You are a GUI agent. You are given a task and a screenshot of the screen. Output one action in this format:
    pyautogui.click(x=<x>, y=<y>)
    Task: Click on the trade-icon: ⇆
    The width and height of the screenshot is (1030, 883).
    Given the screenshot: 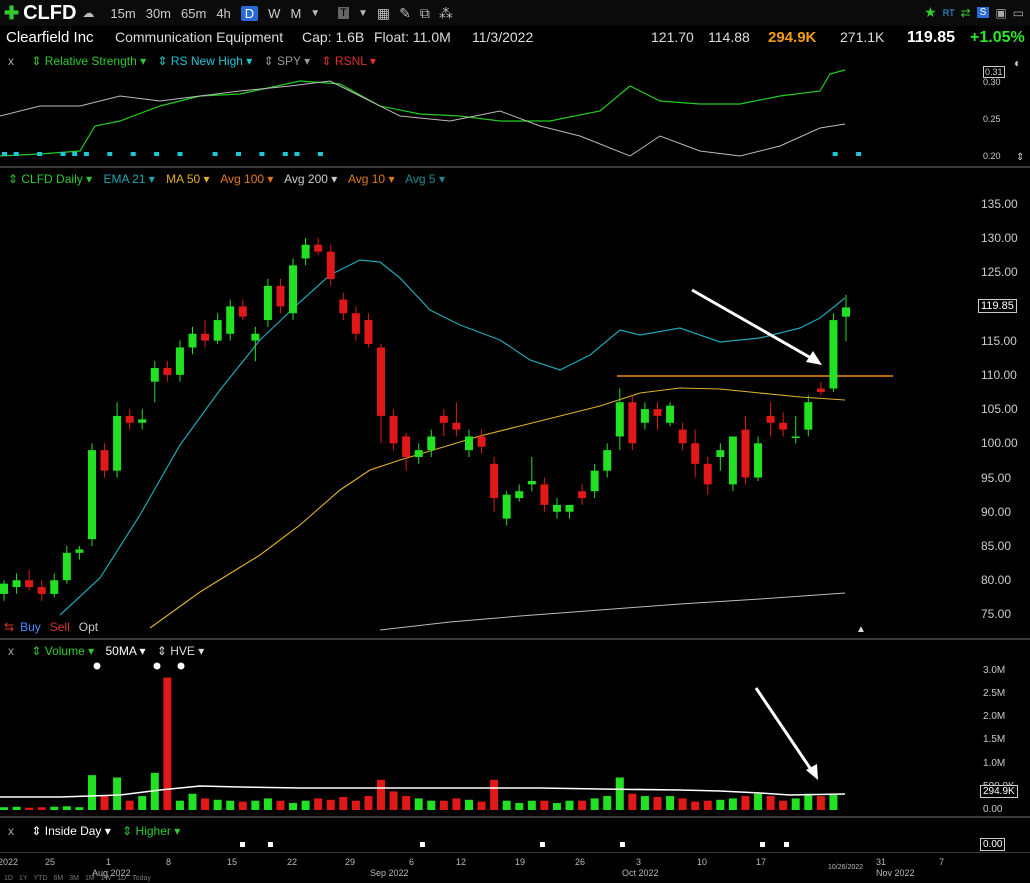 What is the action you would take?
    pyautogui.click(x=9, y=627)
    